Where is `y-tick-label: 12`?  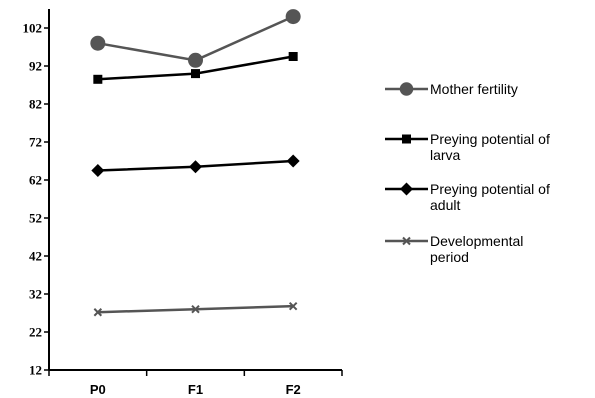 y-tick-label: 12 is located at coordinates (35, 370).